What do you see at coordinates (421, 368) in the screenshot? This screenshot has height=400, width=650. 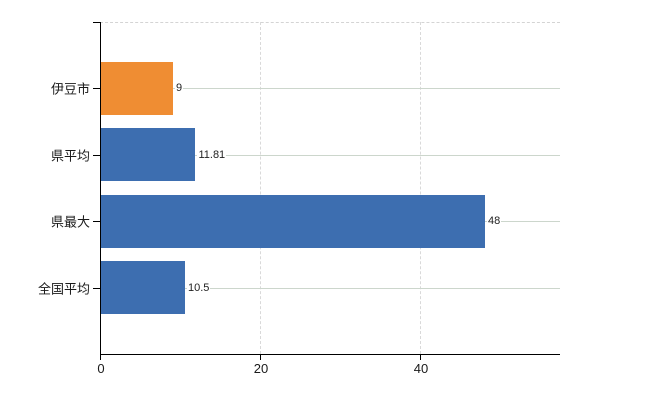 I see `x-axis-tick-label: 40` at bounding box center [421, 368].